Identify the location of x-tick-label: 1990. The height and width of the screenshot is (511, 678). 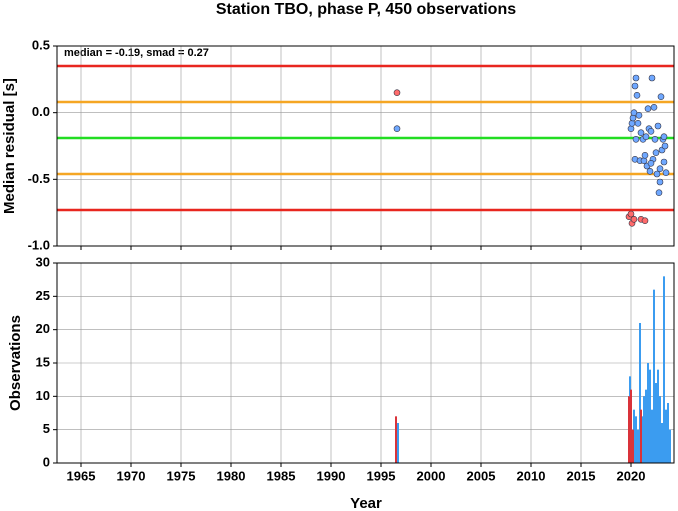
(331, 475).